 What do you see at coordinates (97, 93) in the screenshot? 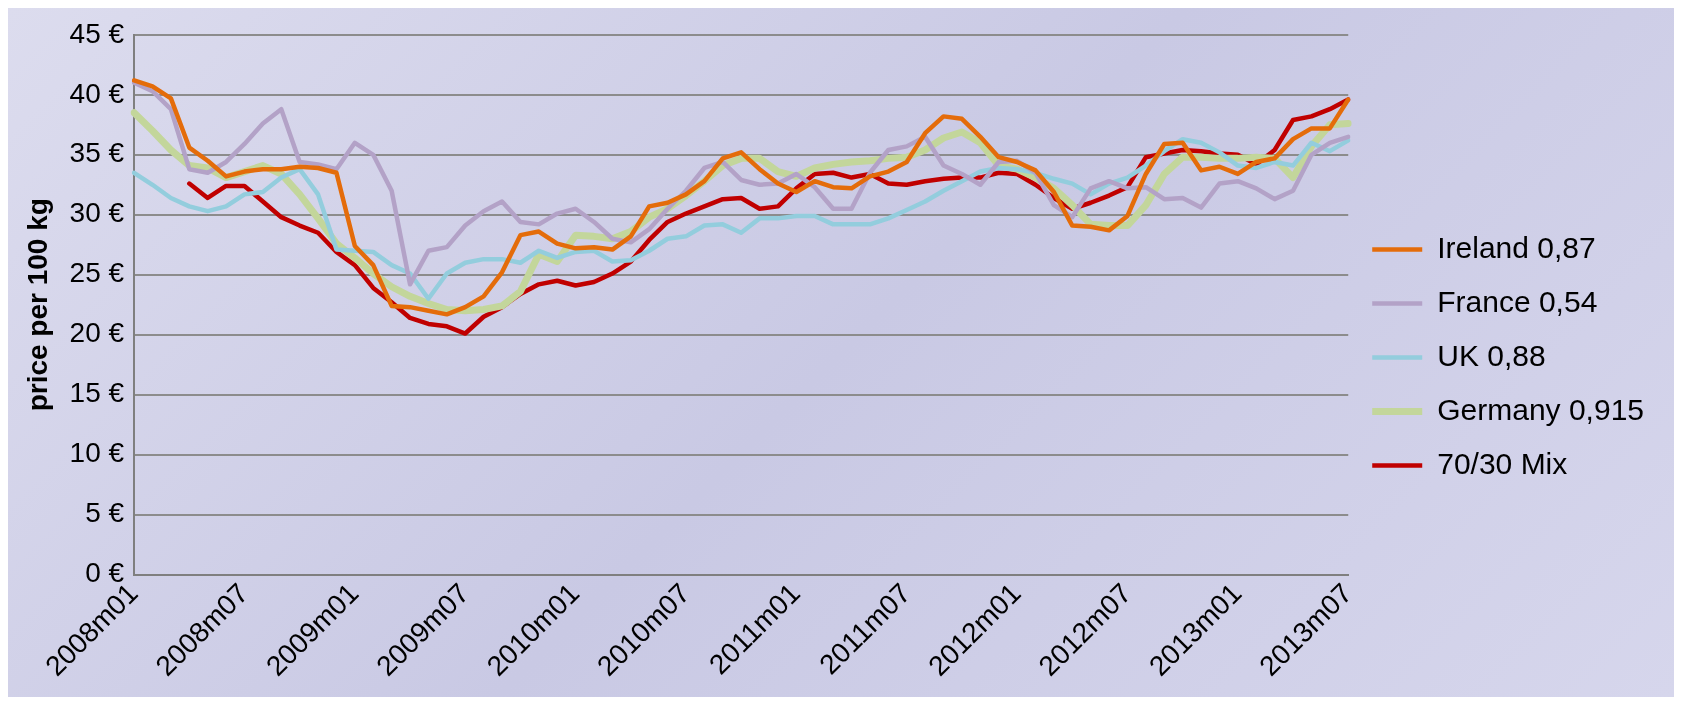
I see `y-tick-label: 40 €` at bounding box center [97, 93].